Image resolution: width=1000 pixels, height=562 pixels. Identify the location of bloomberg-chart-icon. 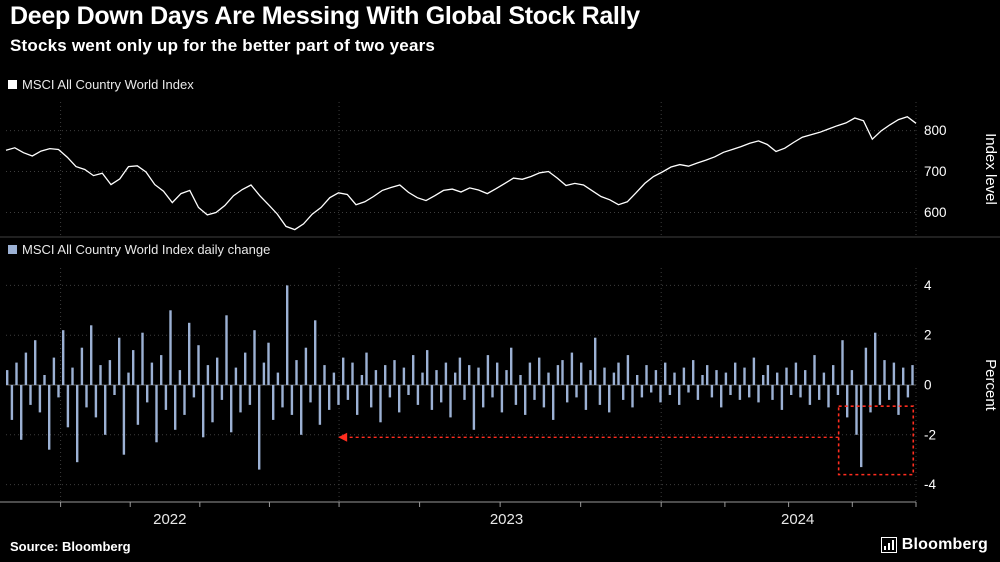
(888, 545).